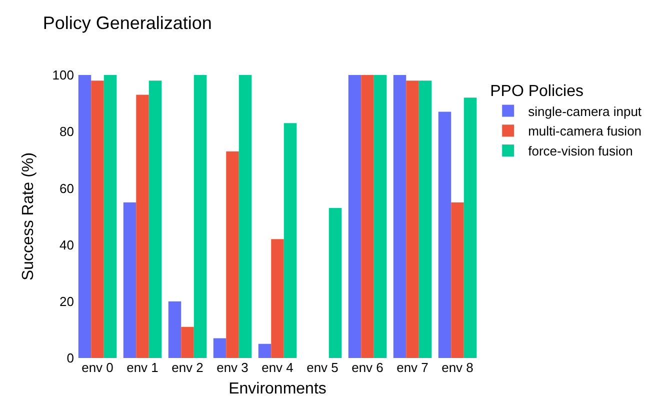 The width and height of the screenshot is (659, 408). I want to click on y-tick-label: 0, so click(70, 358).